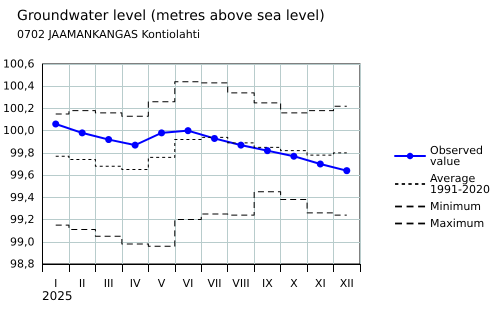 The height and width of the screenshot is (320, 500). What do you see at coordinates (18, 131) in the screenshot?
I see `y-tick-label: 100,0` at bounding box center [18, 131].